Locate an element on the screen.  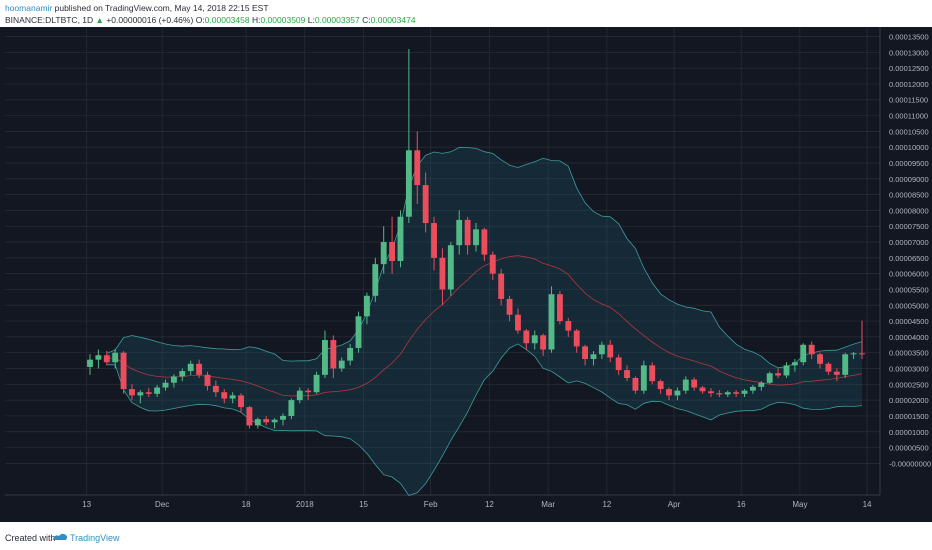
y-tick-label: 0.00013500 is located at coordinates (909, 36).